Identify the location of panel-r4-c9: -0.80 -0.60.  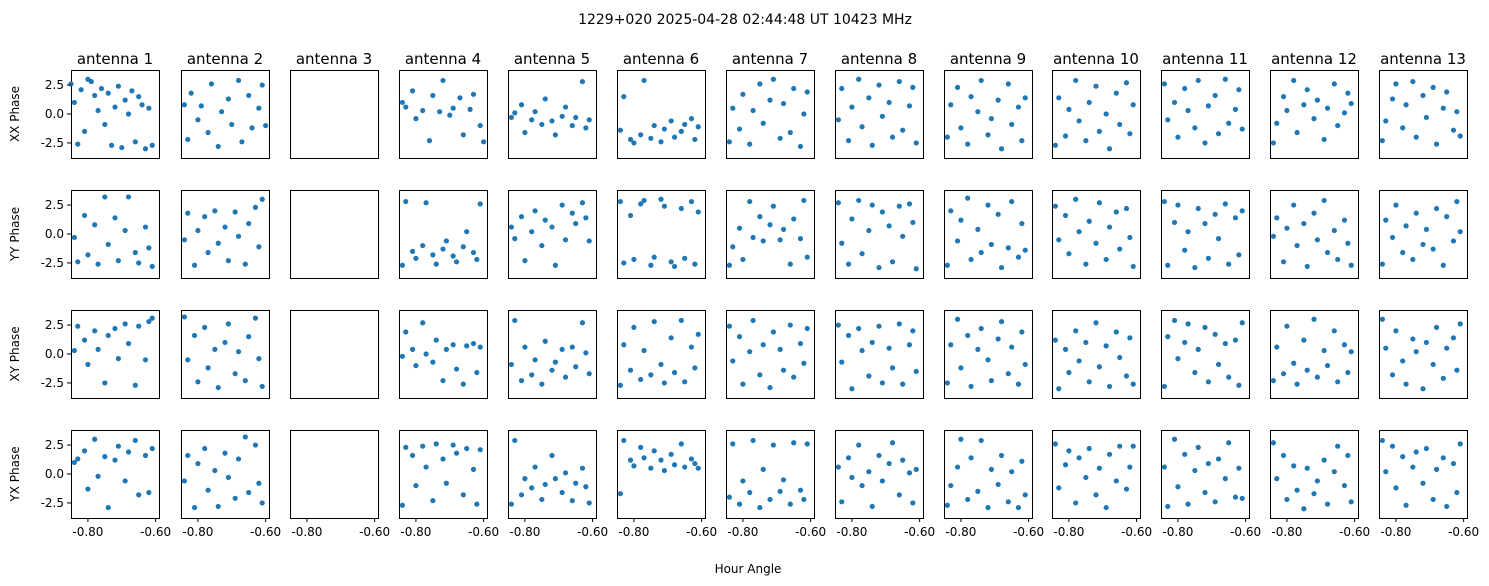
(994, 484).